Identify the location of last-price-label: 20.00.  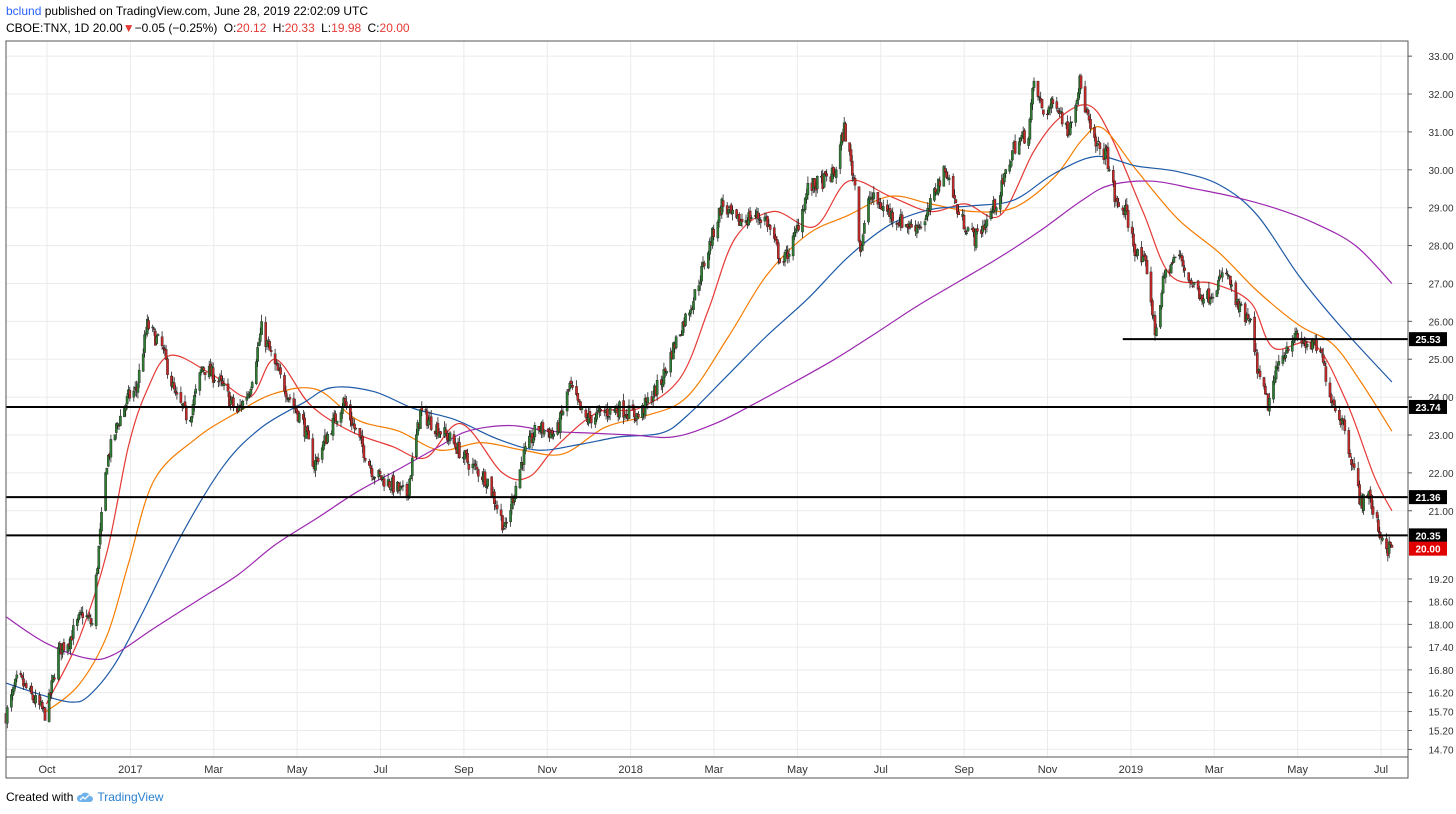
(1427, 550).